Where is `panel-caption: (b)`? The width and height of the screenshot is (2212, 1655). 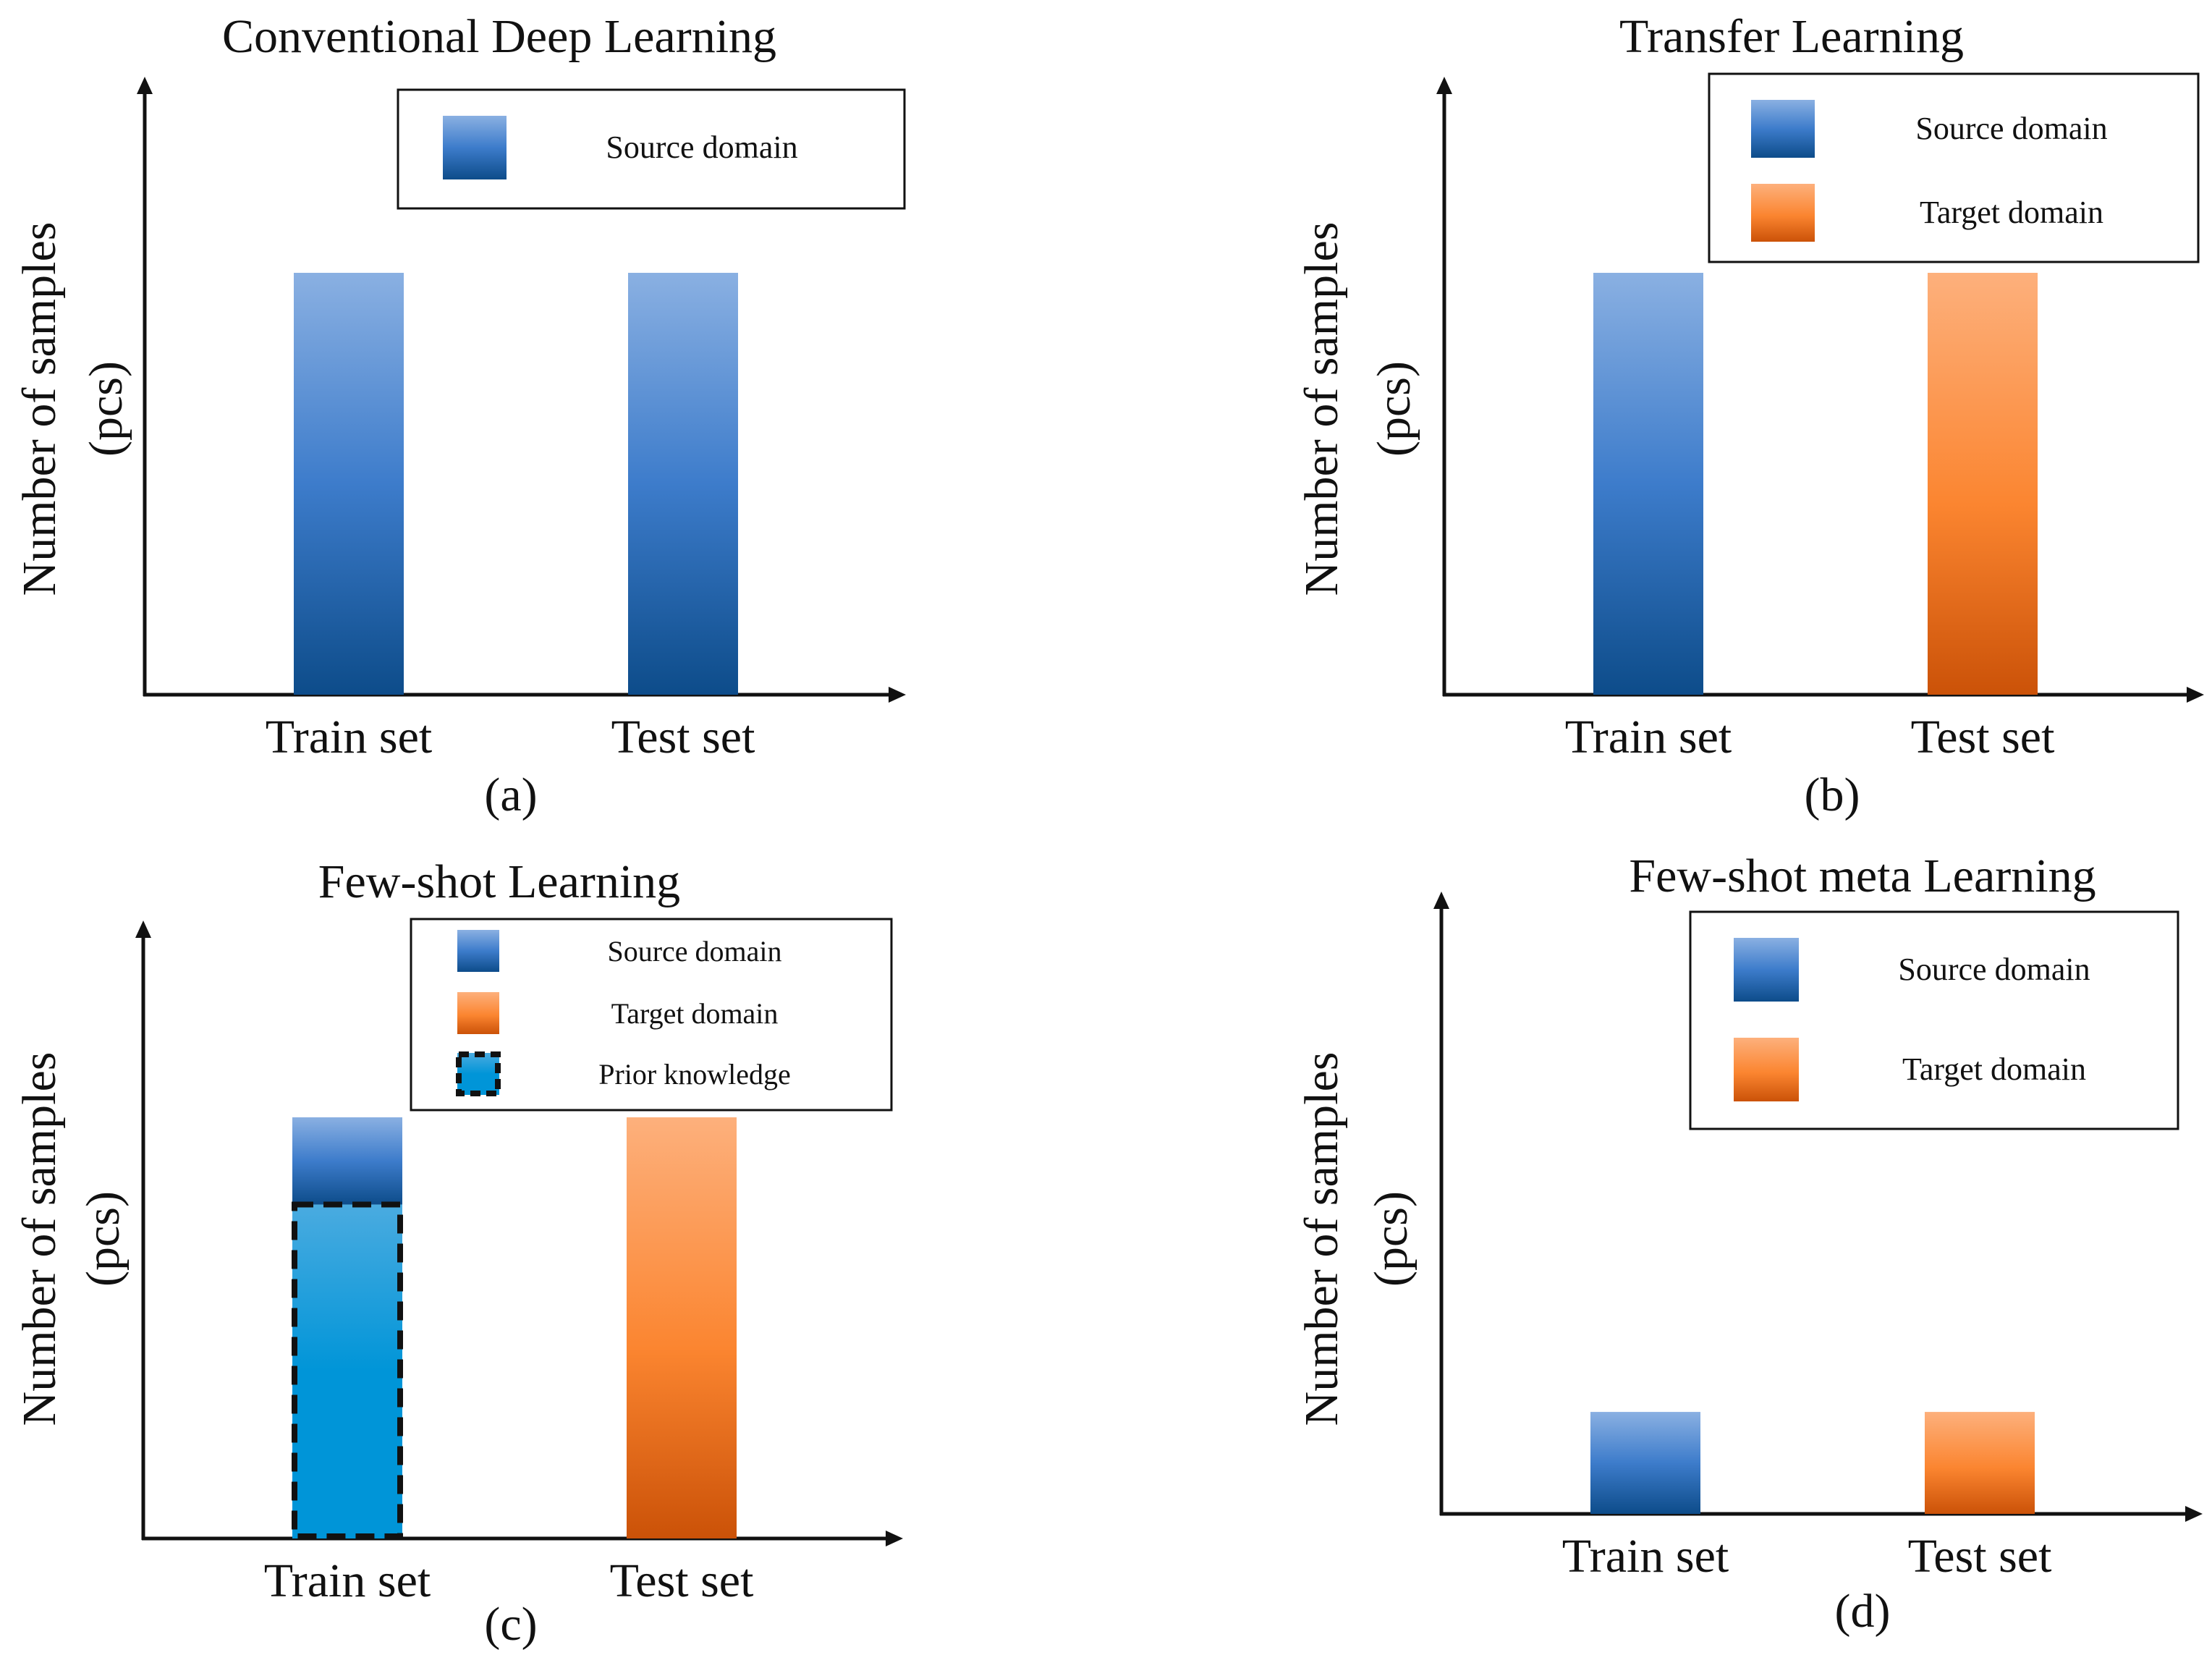 panel-caption: (b) is located at coordinates (1832, 795).